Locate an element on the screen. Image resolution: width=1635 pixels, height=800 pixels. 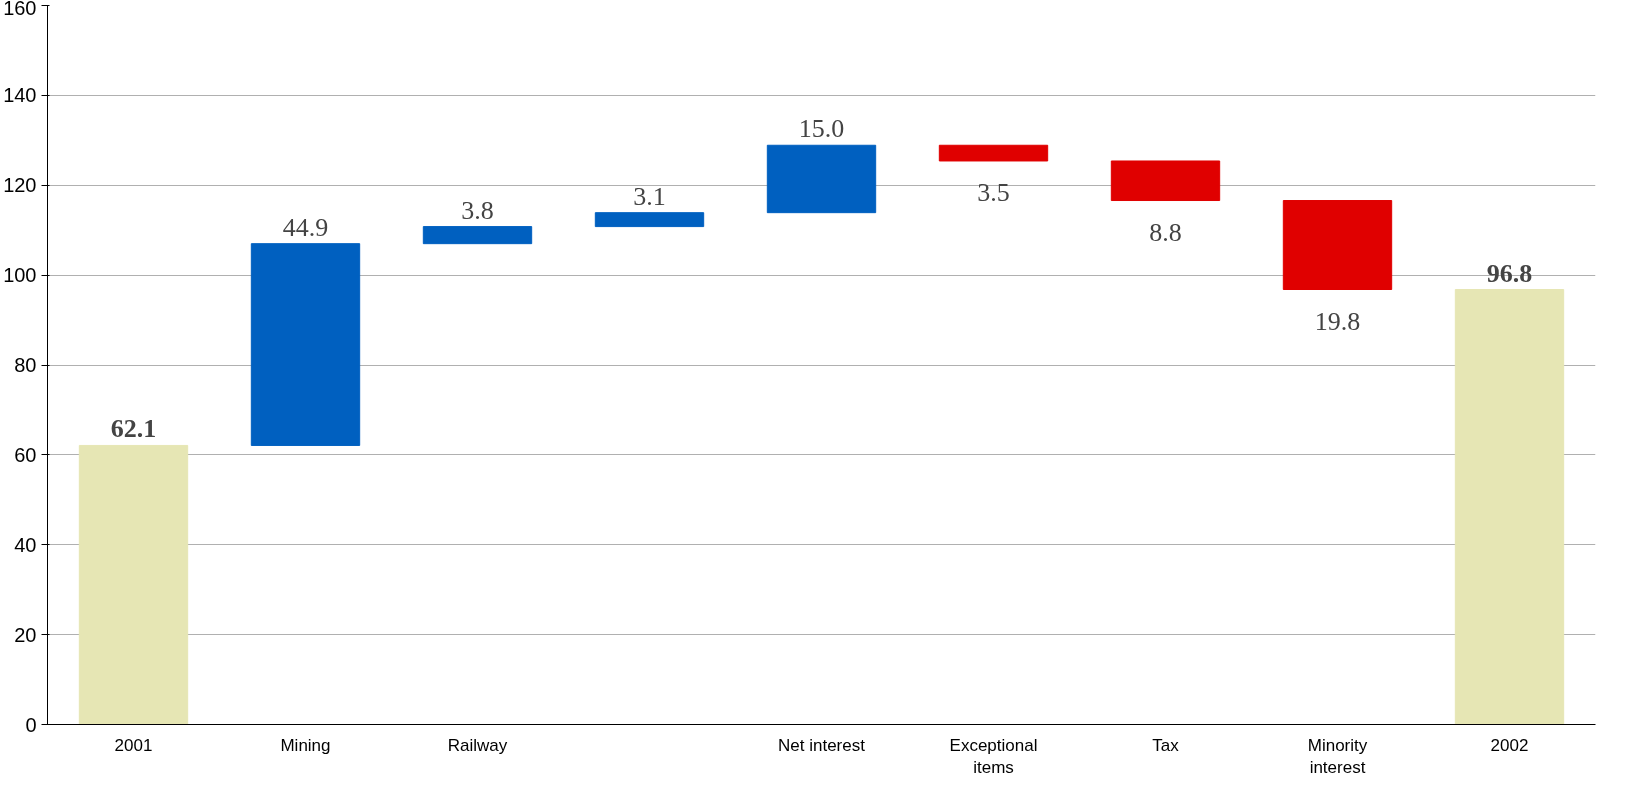
x-tick-label: Net interest is located at coordinates (822, 745).